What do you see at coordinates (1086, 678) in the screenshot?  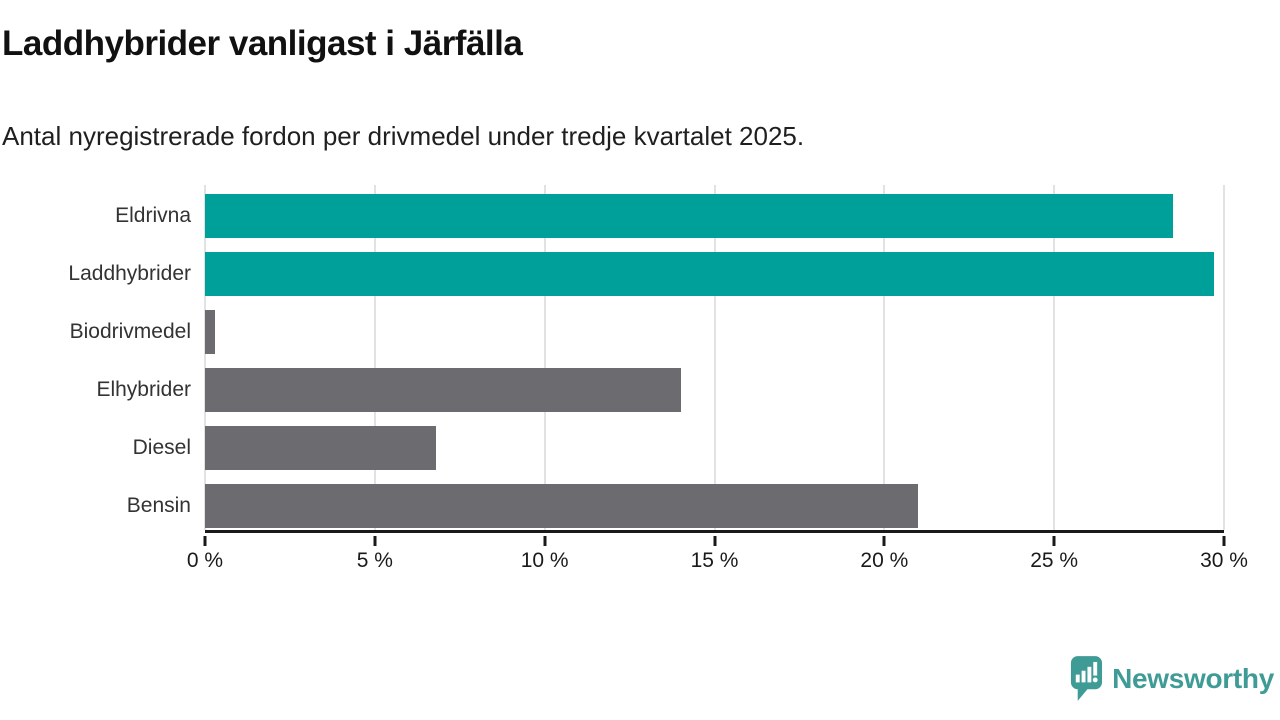 I see `newsworthy-icon` at bounding box center [1086, 678].